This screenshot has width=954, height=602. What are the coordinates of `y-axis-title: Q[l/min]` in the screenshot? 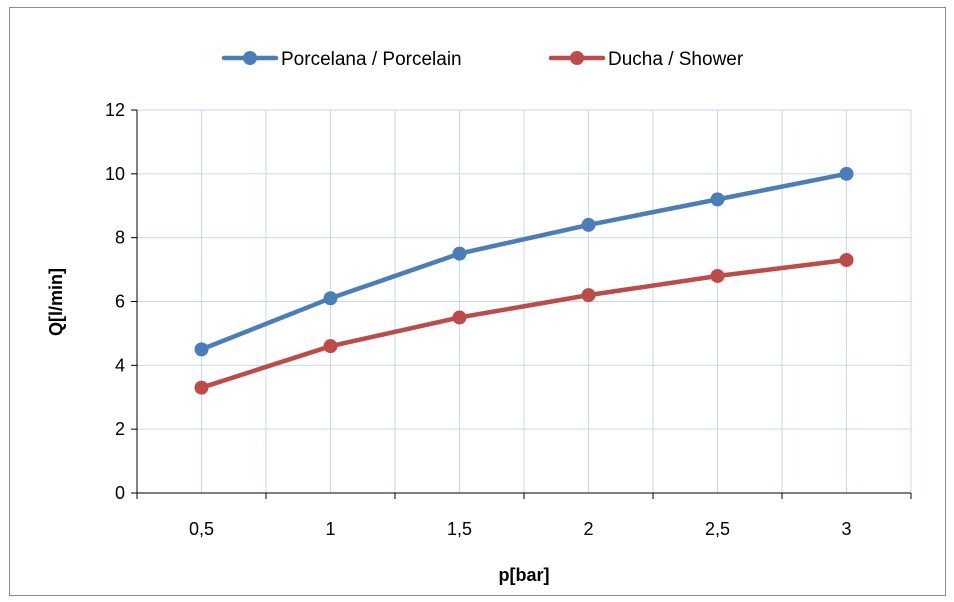 It's located at (56, 302).